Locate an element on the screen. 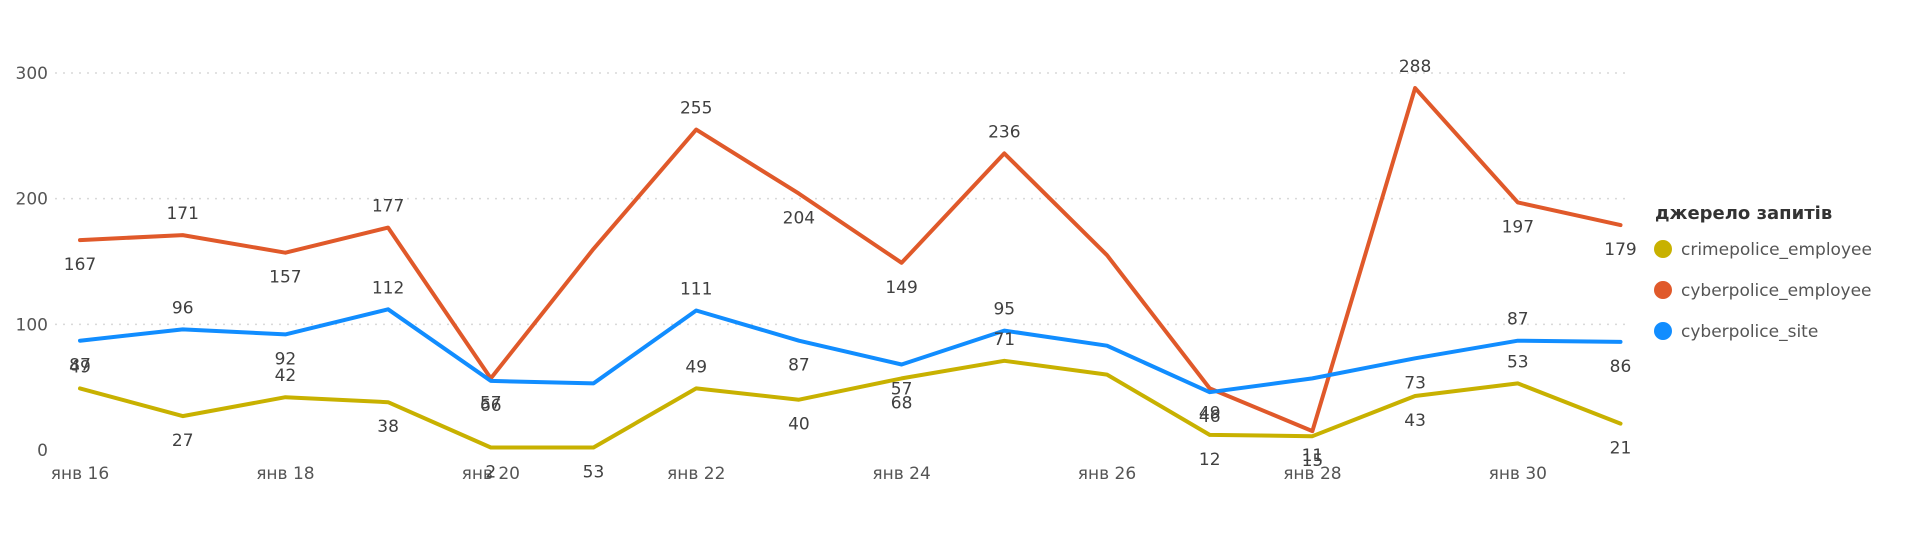  data-label: 236 is located at coordinates (1004, 132).